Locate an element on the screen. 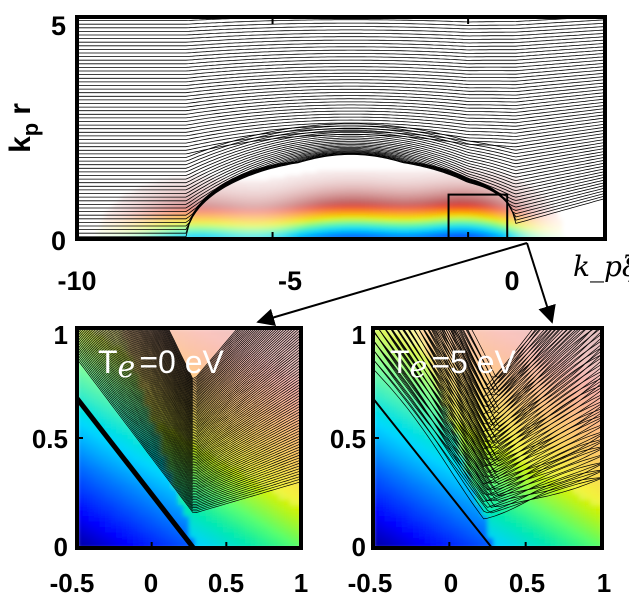 The height and width of the screenshot is (609, 629). bl-xtick-0: 0 is located at coordinates (151, 583).